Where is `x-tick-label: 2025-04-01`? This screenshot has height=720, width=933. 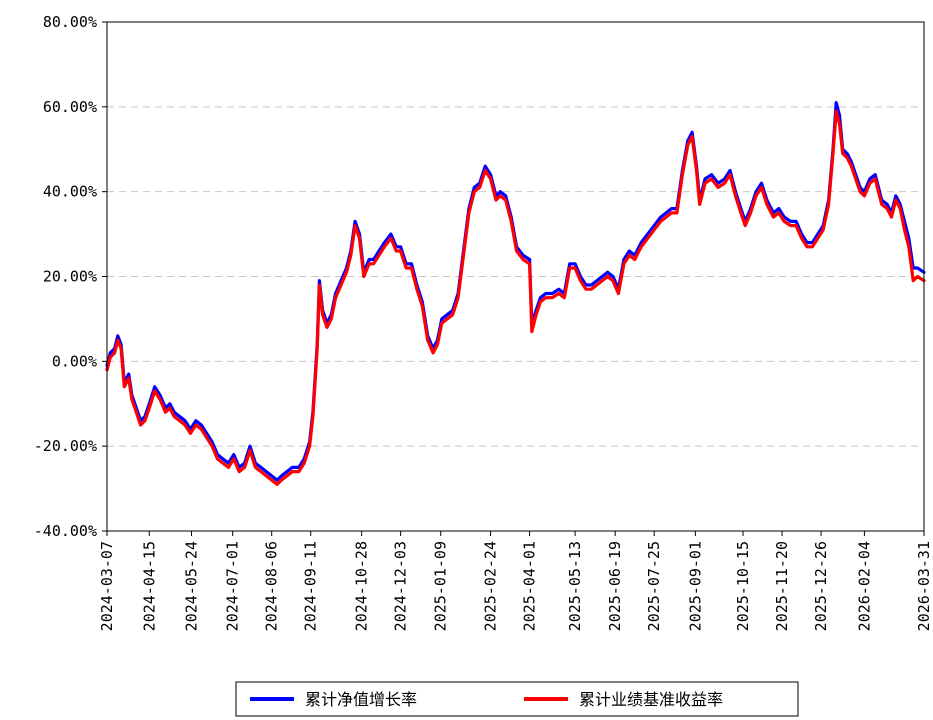 x-tick-label: 2025-04-01 is located at coordinates (530, 586).